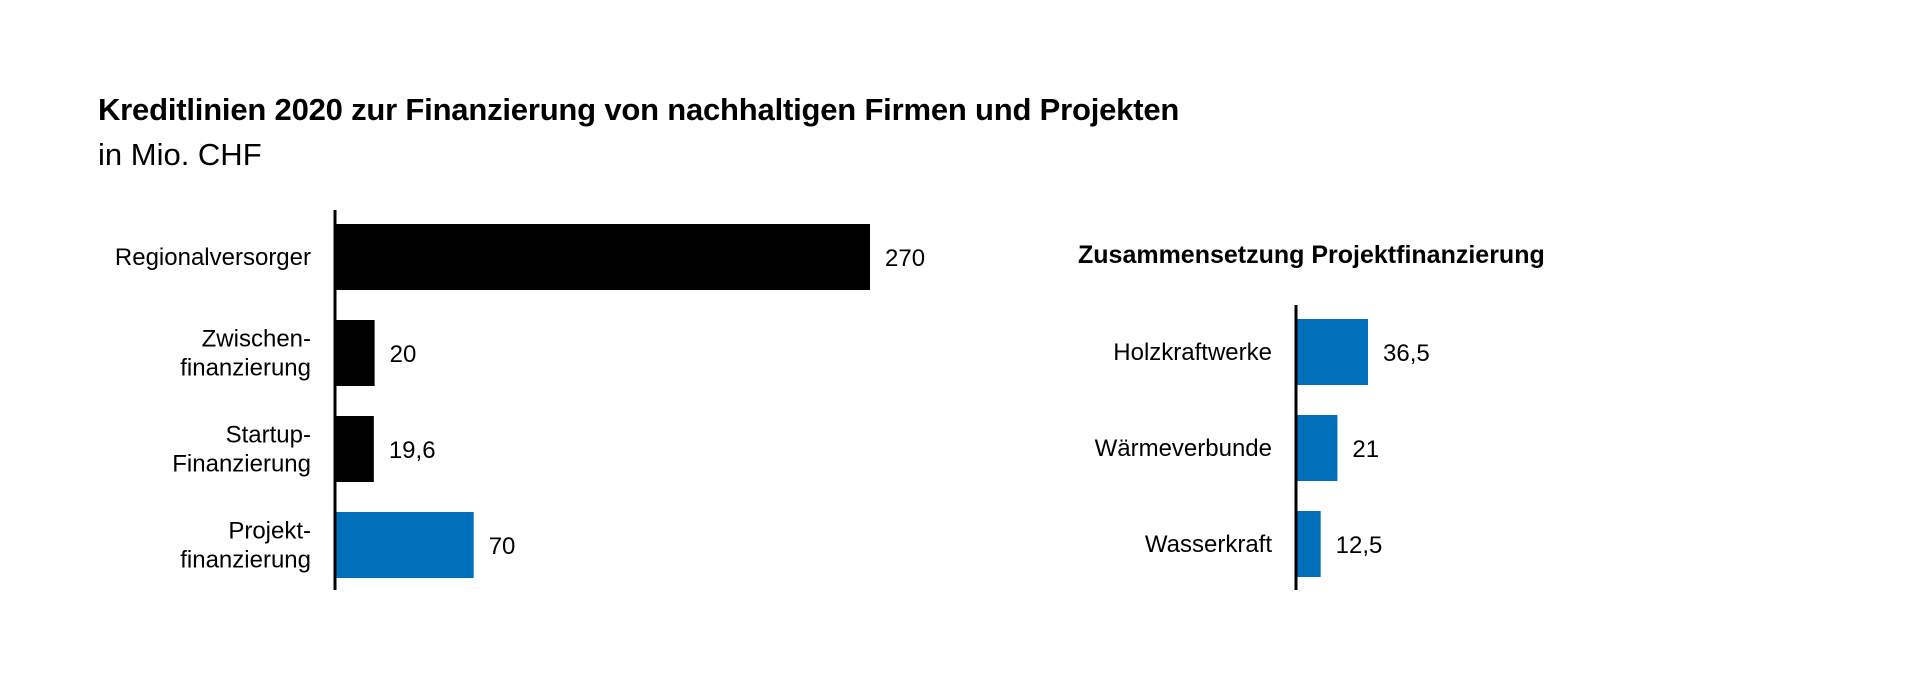  I want to click on category-label: Startup-Finanzierung, so click(241, 450).